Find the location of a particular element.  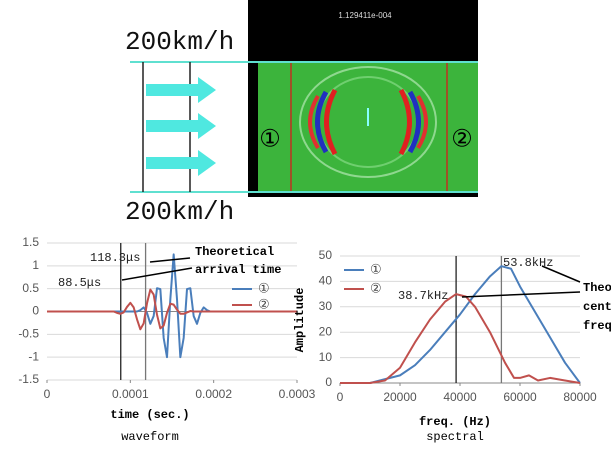

wave-pattern is located at coordinates (368, 122).